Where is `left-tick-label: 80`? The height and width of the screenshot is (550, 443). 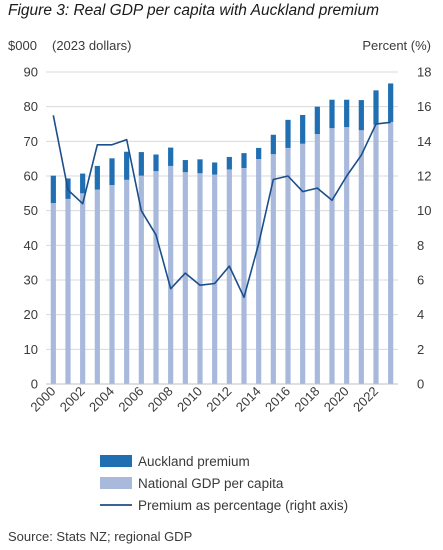 left-tick-label: 80 is located at coordinates (31, 106).